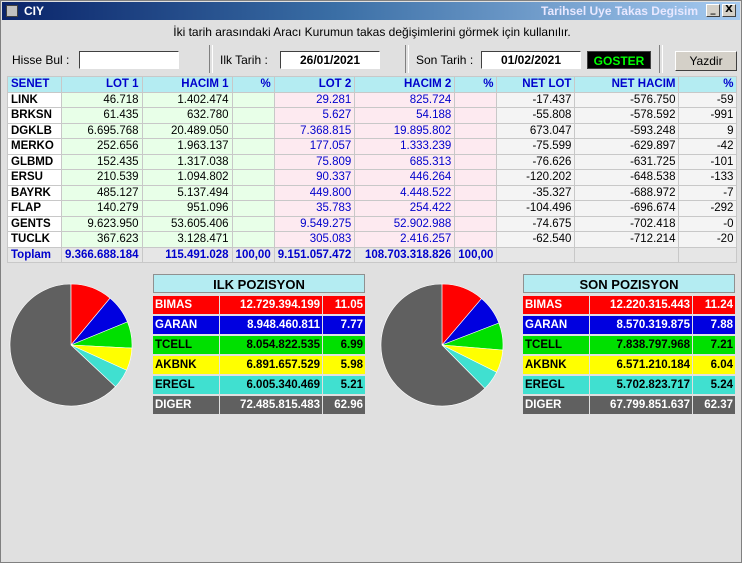  What do you see at coordinates (556, 325) in the screenshot?
I see `position-symbol: GARAN` at bounding box center [556, 325].